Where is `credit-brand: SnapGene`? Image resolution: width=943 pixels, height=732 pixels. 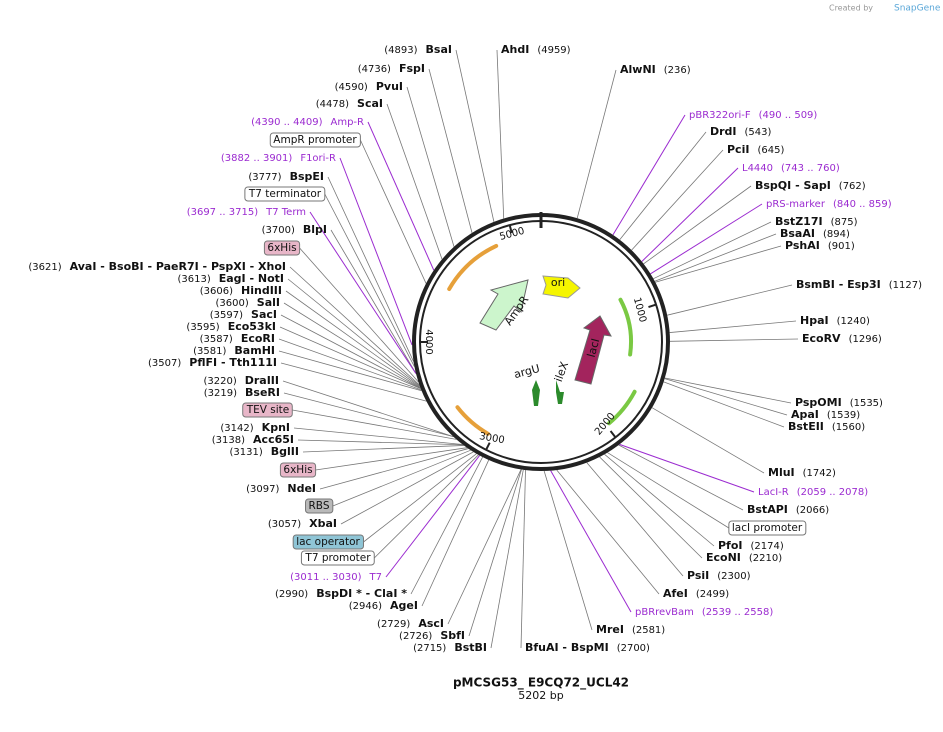
credit-brand: SnapGene is located at coordinates (917, 9).